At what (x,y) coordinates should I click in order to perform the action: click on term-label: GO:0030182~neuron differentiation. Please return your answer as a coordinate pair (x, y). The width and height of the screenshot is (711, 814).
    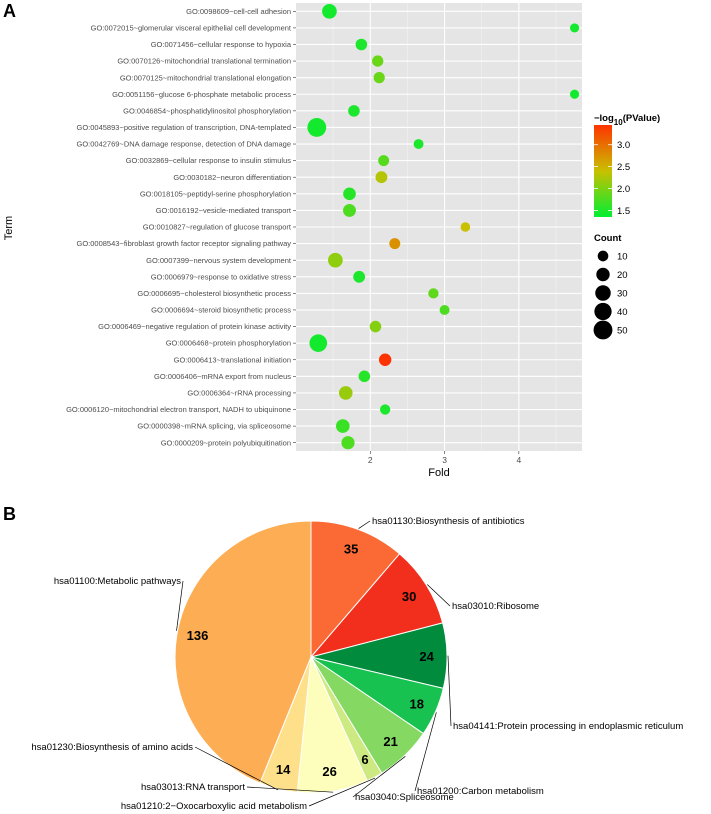
    Looking at the image, I should click on (232, 177).